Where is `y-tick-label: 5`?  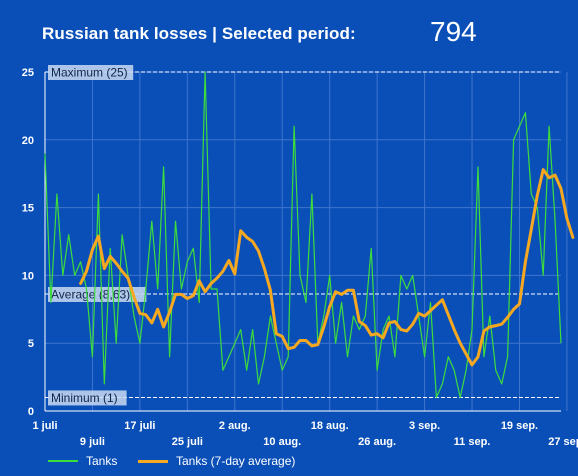 y-tick-label: 5 is located at coordinates (31, 344).